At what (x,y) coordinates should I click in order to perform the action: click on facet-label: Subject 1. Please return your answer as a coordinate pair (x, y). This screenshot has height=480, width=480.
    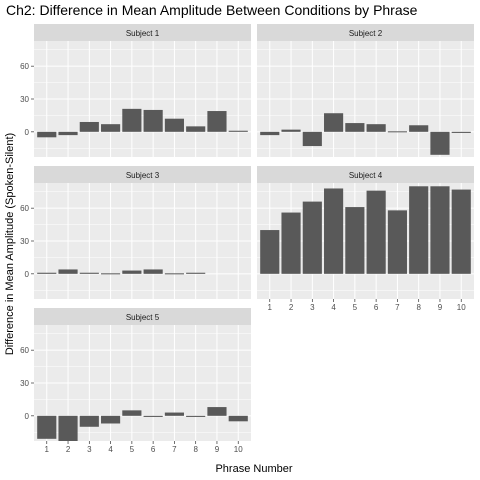
    Looking at the image, I should click on (143, 33).